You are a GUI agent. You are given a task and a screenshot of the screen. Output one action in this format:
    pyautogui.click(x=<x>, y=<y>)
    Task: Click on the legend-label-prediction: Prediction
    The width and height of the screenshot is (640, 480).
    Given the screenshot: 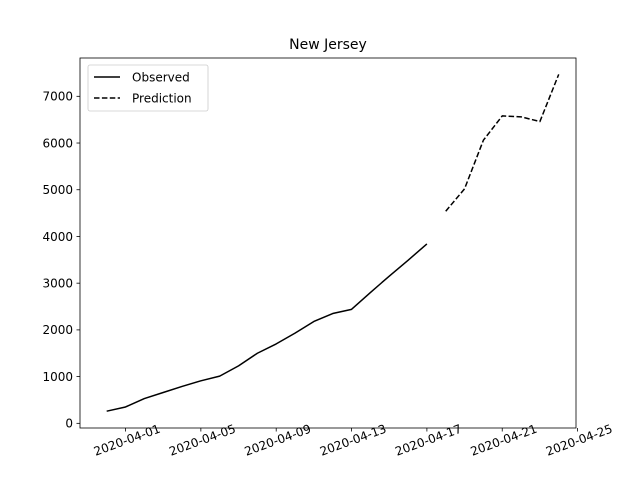 What is the action you would take?
    pyautogui.click(x=162, y=99)
    